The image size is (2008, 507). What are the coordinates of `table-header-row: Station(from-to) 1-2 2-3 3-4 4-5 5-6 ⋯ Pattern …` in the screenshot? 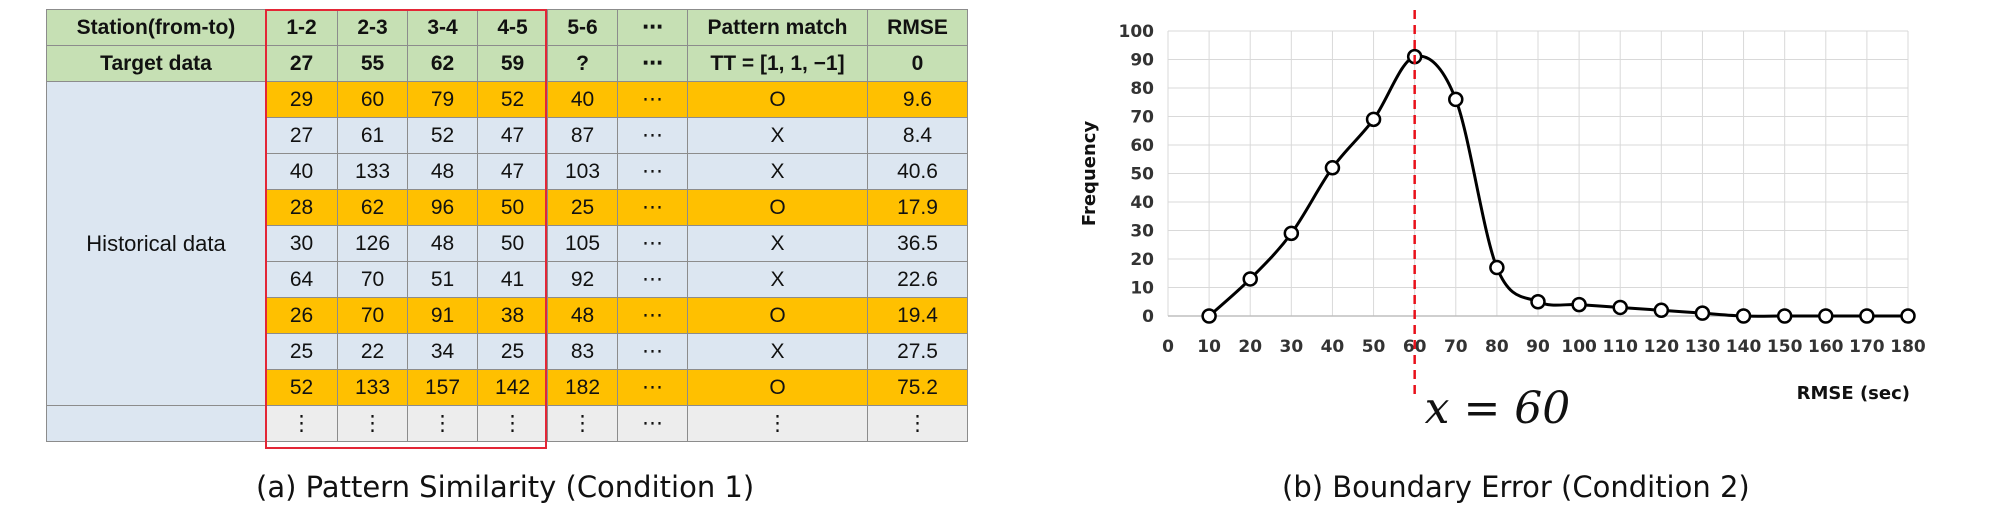 It's located at (507, 27).